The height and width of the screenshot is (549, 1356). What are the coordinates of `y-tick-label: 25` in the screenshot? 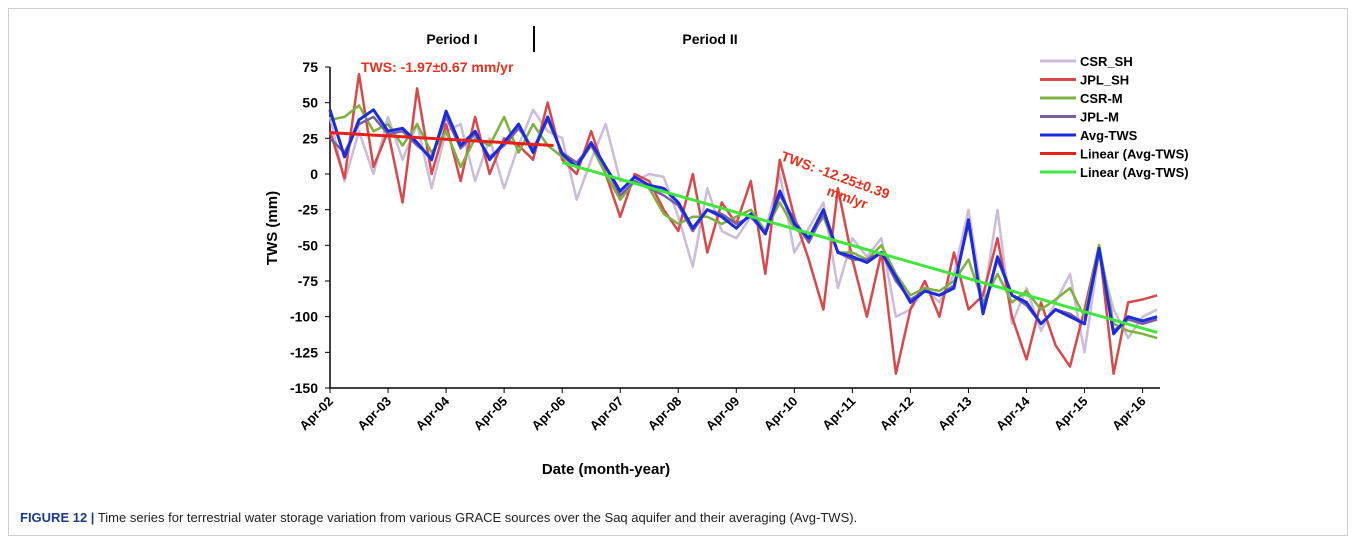 It's located at (310, 138).